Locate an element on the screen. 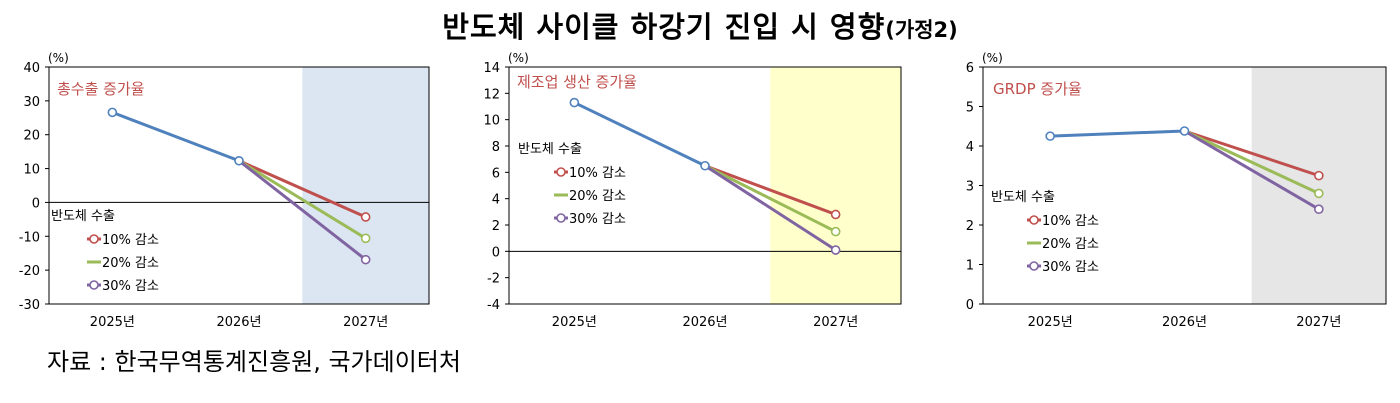 The width and height of the screenshot is (1400, 403). y-tick-label: 5 is located at coordinates (970, 108).